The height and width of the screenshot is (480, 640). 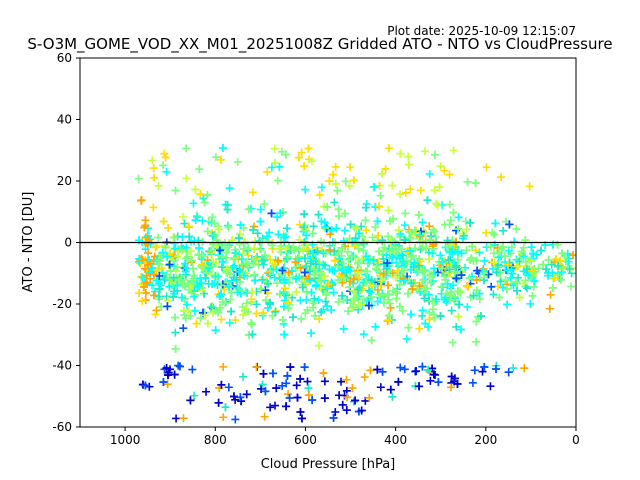 What do you see at coordinates (345, 437) in the screenshot?
I see `x-axis: 1000 800 600 400 200 0` at bounding box center [345, 437].